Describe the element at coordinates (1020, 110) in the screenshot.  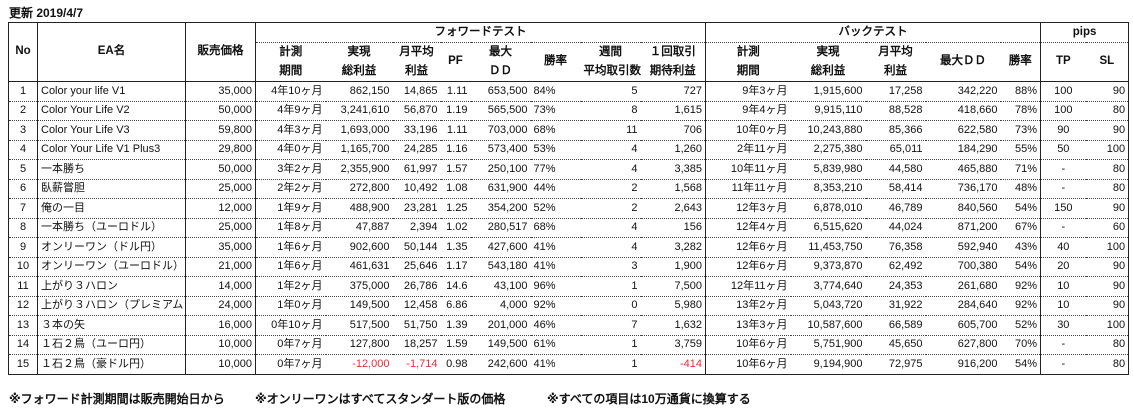
I see `cell-b-win-rate: 78%` at that location.